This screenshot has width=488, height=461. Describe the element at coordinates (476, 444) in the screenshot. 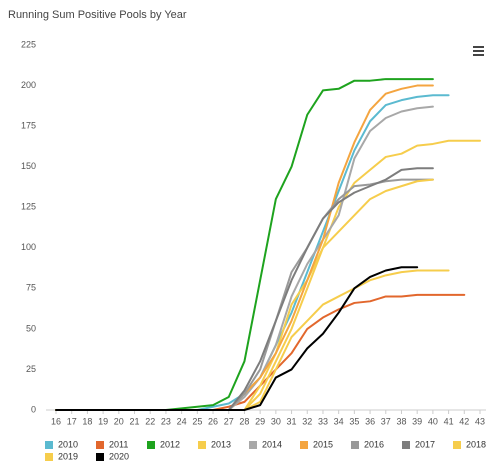

I see `legend-label: 2018` at that location.